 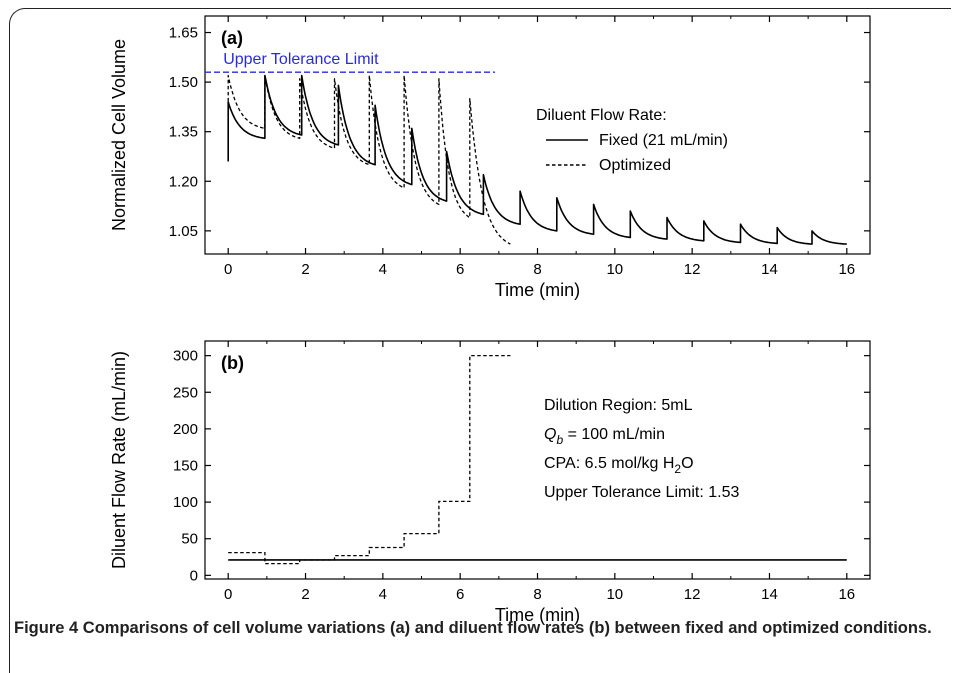 What do you see at coordinates (183, 231) in the screenshot?
I see `y-tick-label: 1.05` at bounding box center [183, 231].